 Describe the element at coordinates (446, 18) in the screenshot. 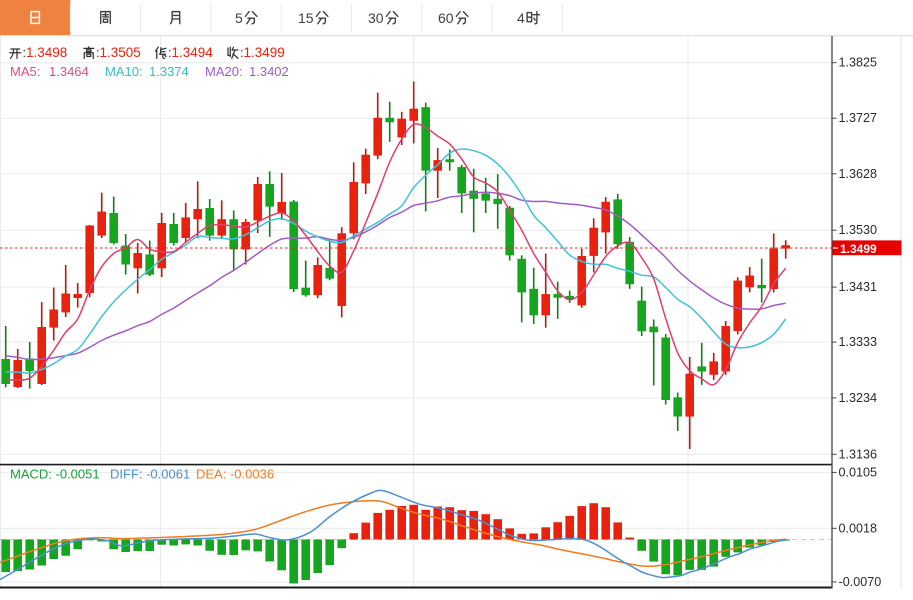

I see `svg-text: 60` at that location.